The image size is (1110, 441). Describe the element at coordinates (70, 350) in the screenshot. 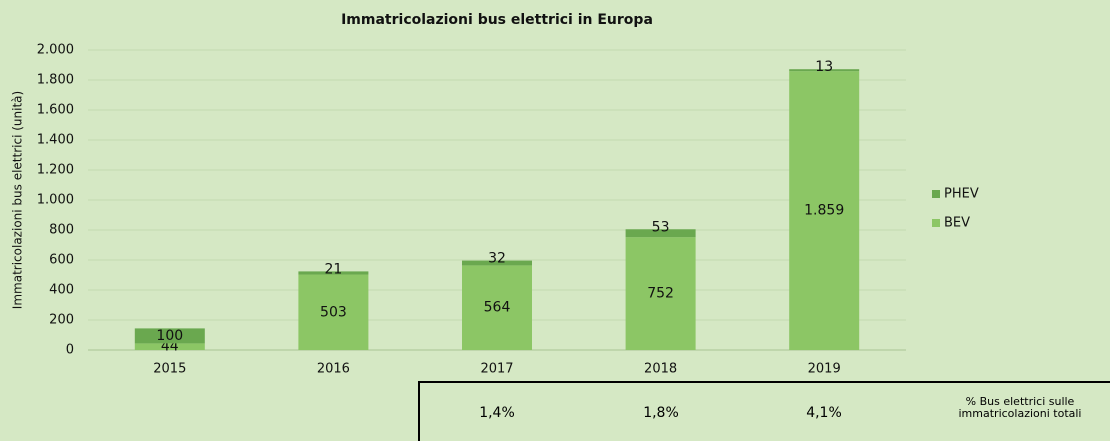

I see `y-tick-label: 0` at that location.